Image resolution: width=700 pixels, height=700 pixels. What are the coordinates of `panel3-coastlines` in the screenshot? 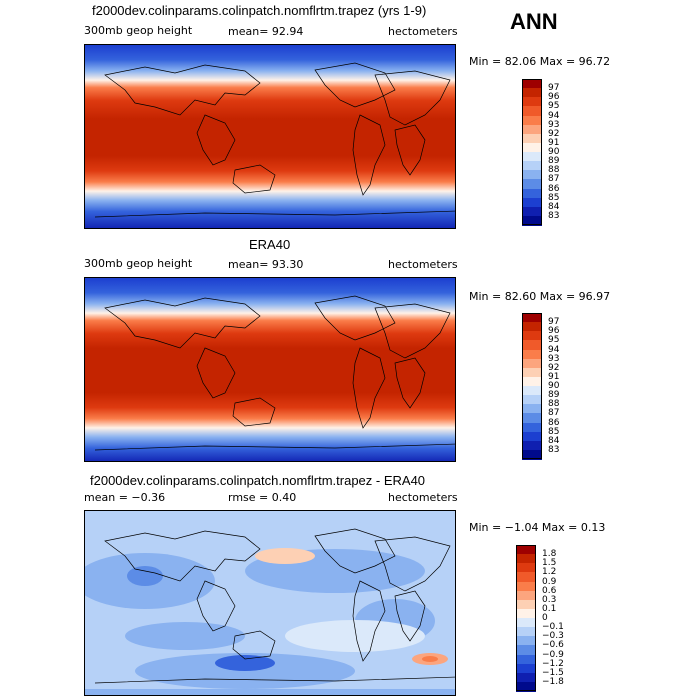 It's located at (274, 606).